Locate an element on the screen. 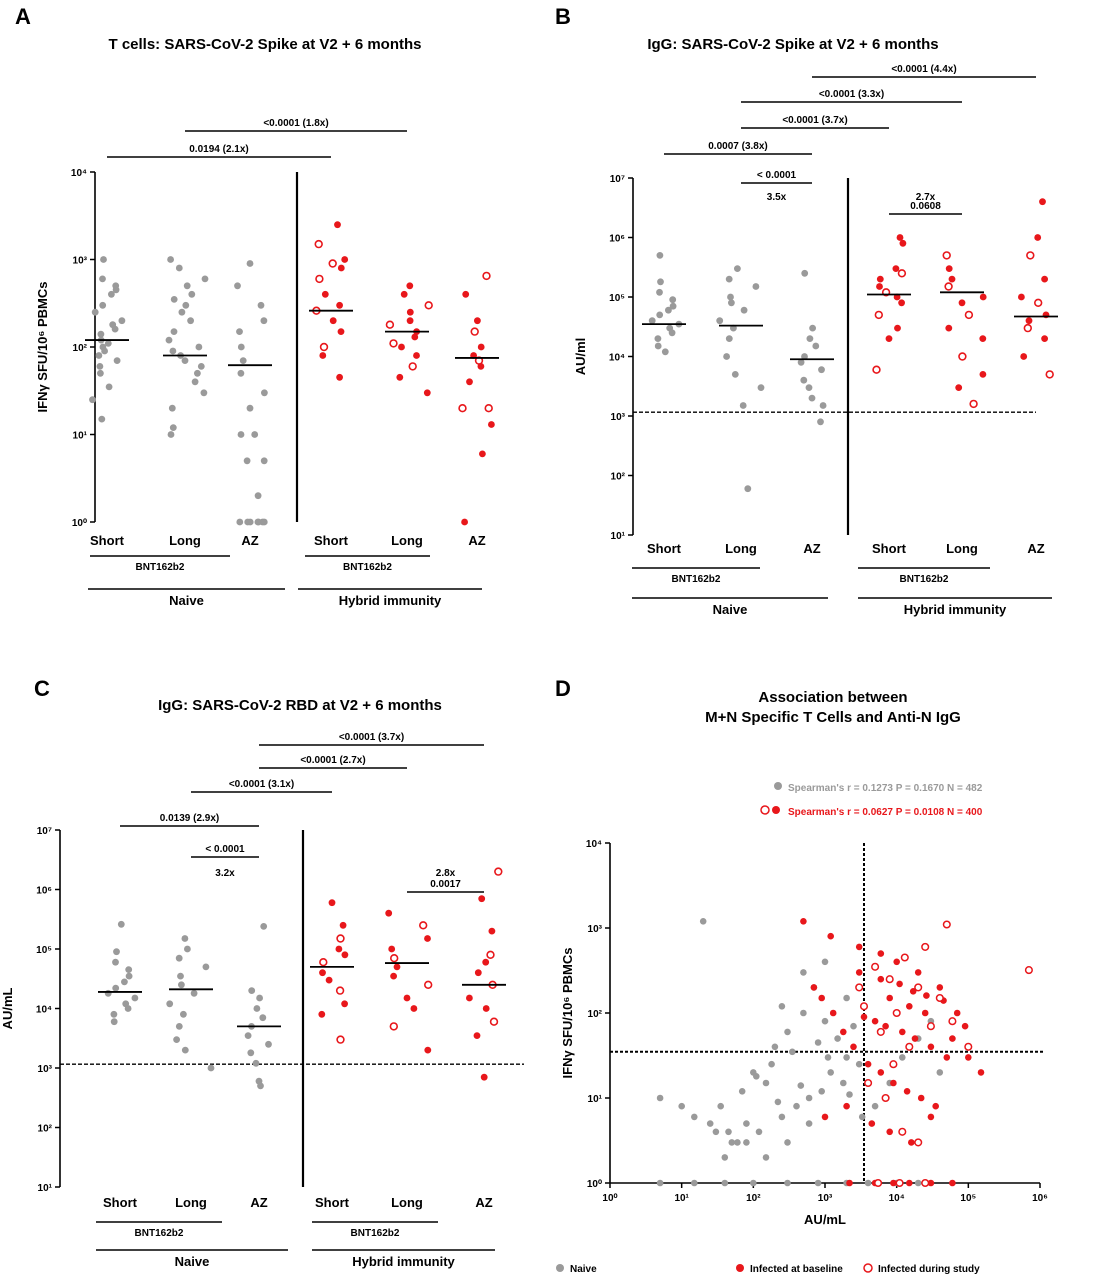 This screenshot has height=1280, width=1095. y-axis-label: IFNγ SFU/10⁶ PBMCs is located at coordinates (42, 347).